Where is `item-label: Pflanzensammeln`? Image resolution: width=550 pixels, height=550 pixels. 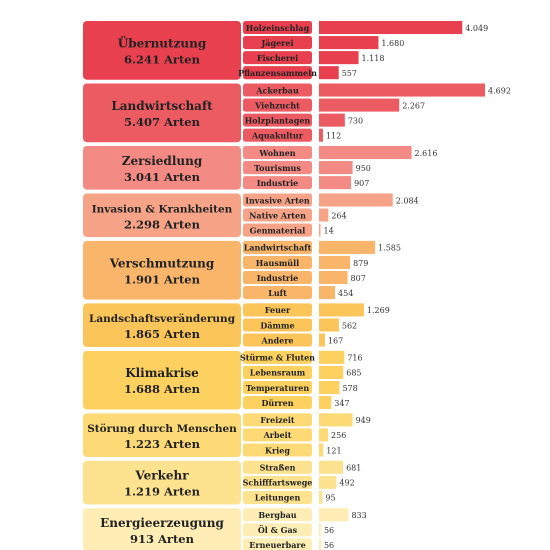
item-label: Pflanzensammeln is located at coordinates (277, 73).